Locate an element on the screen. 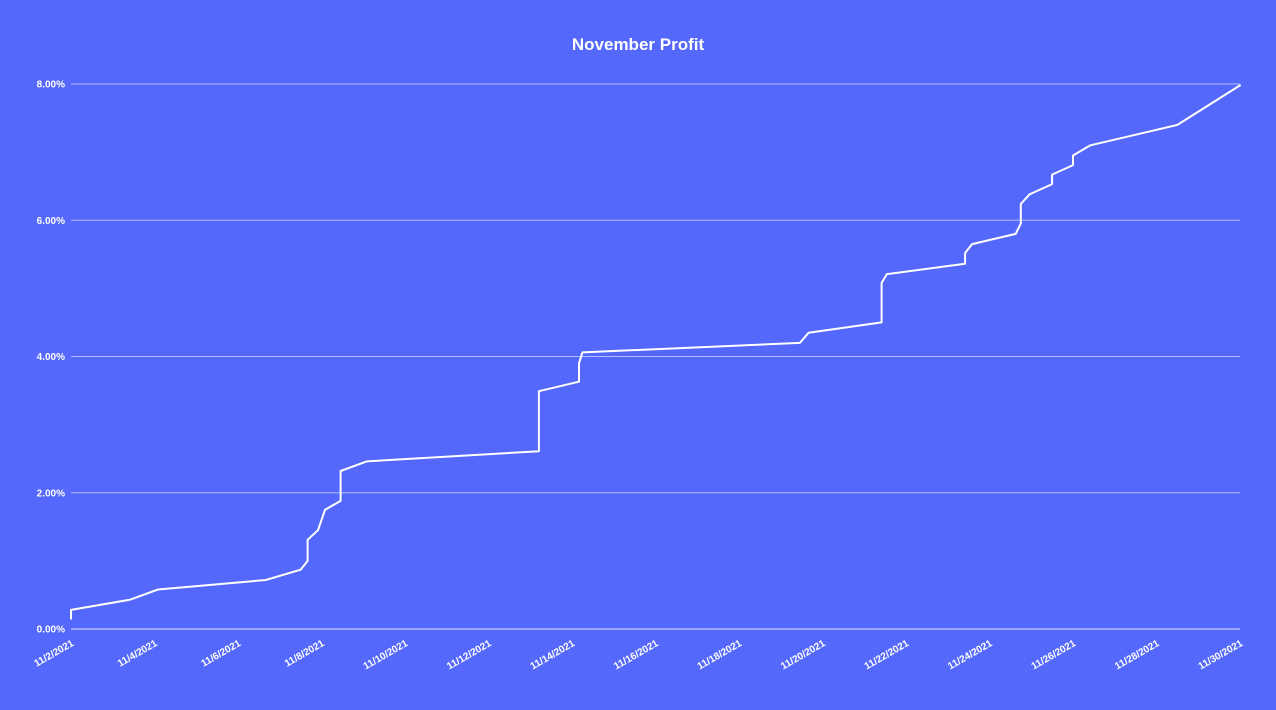 Image resolution: width=1276 pixels, height=710 pixels. x-tick-label: 11/4/2021 is located at coordinates (138, 654).